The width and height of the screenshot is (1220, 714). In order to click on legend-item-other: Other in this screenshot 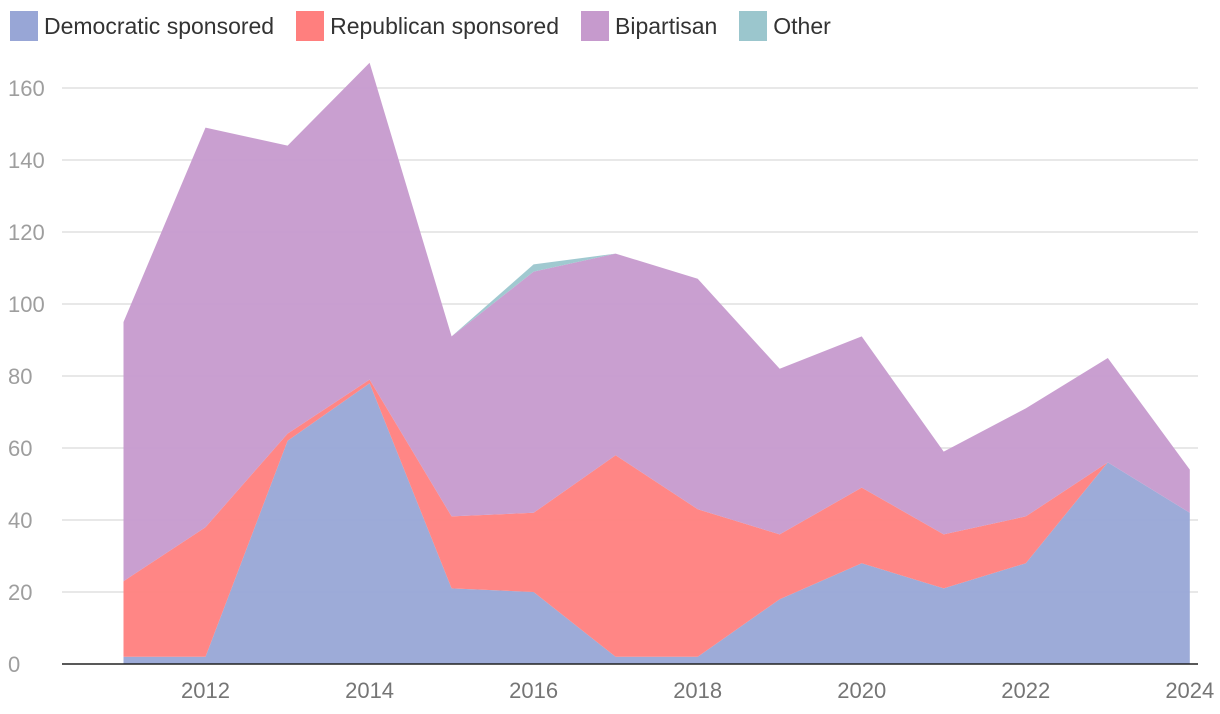, I will do `click(785, 26)`.